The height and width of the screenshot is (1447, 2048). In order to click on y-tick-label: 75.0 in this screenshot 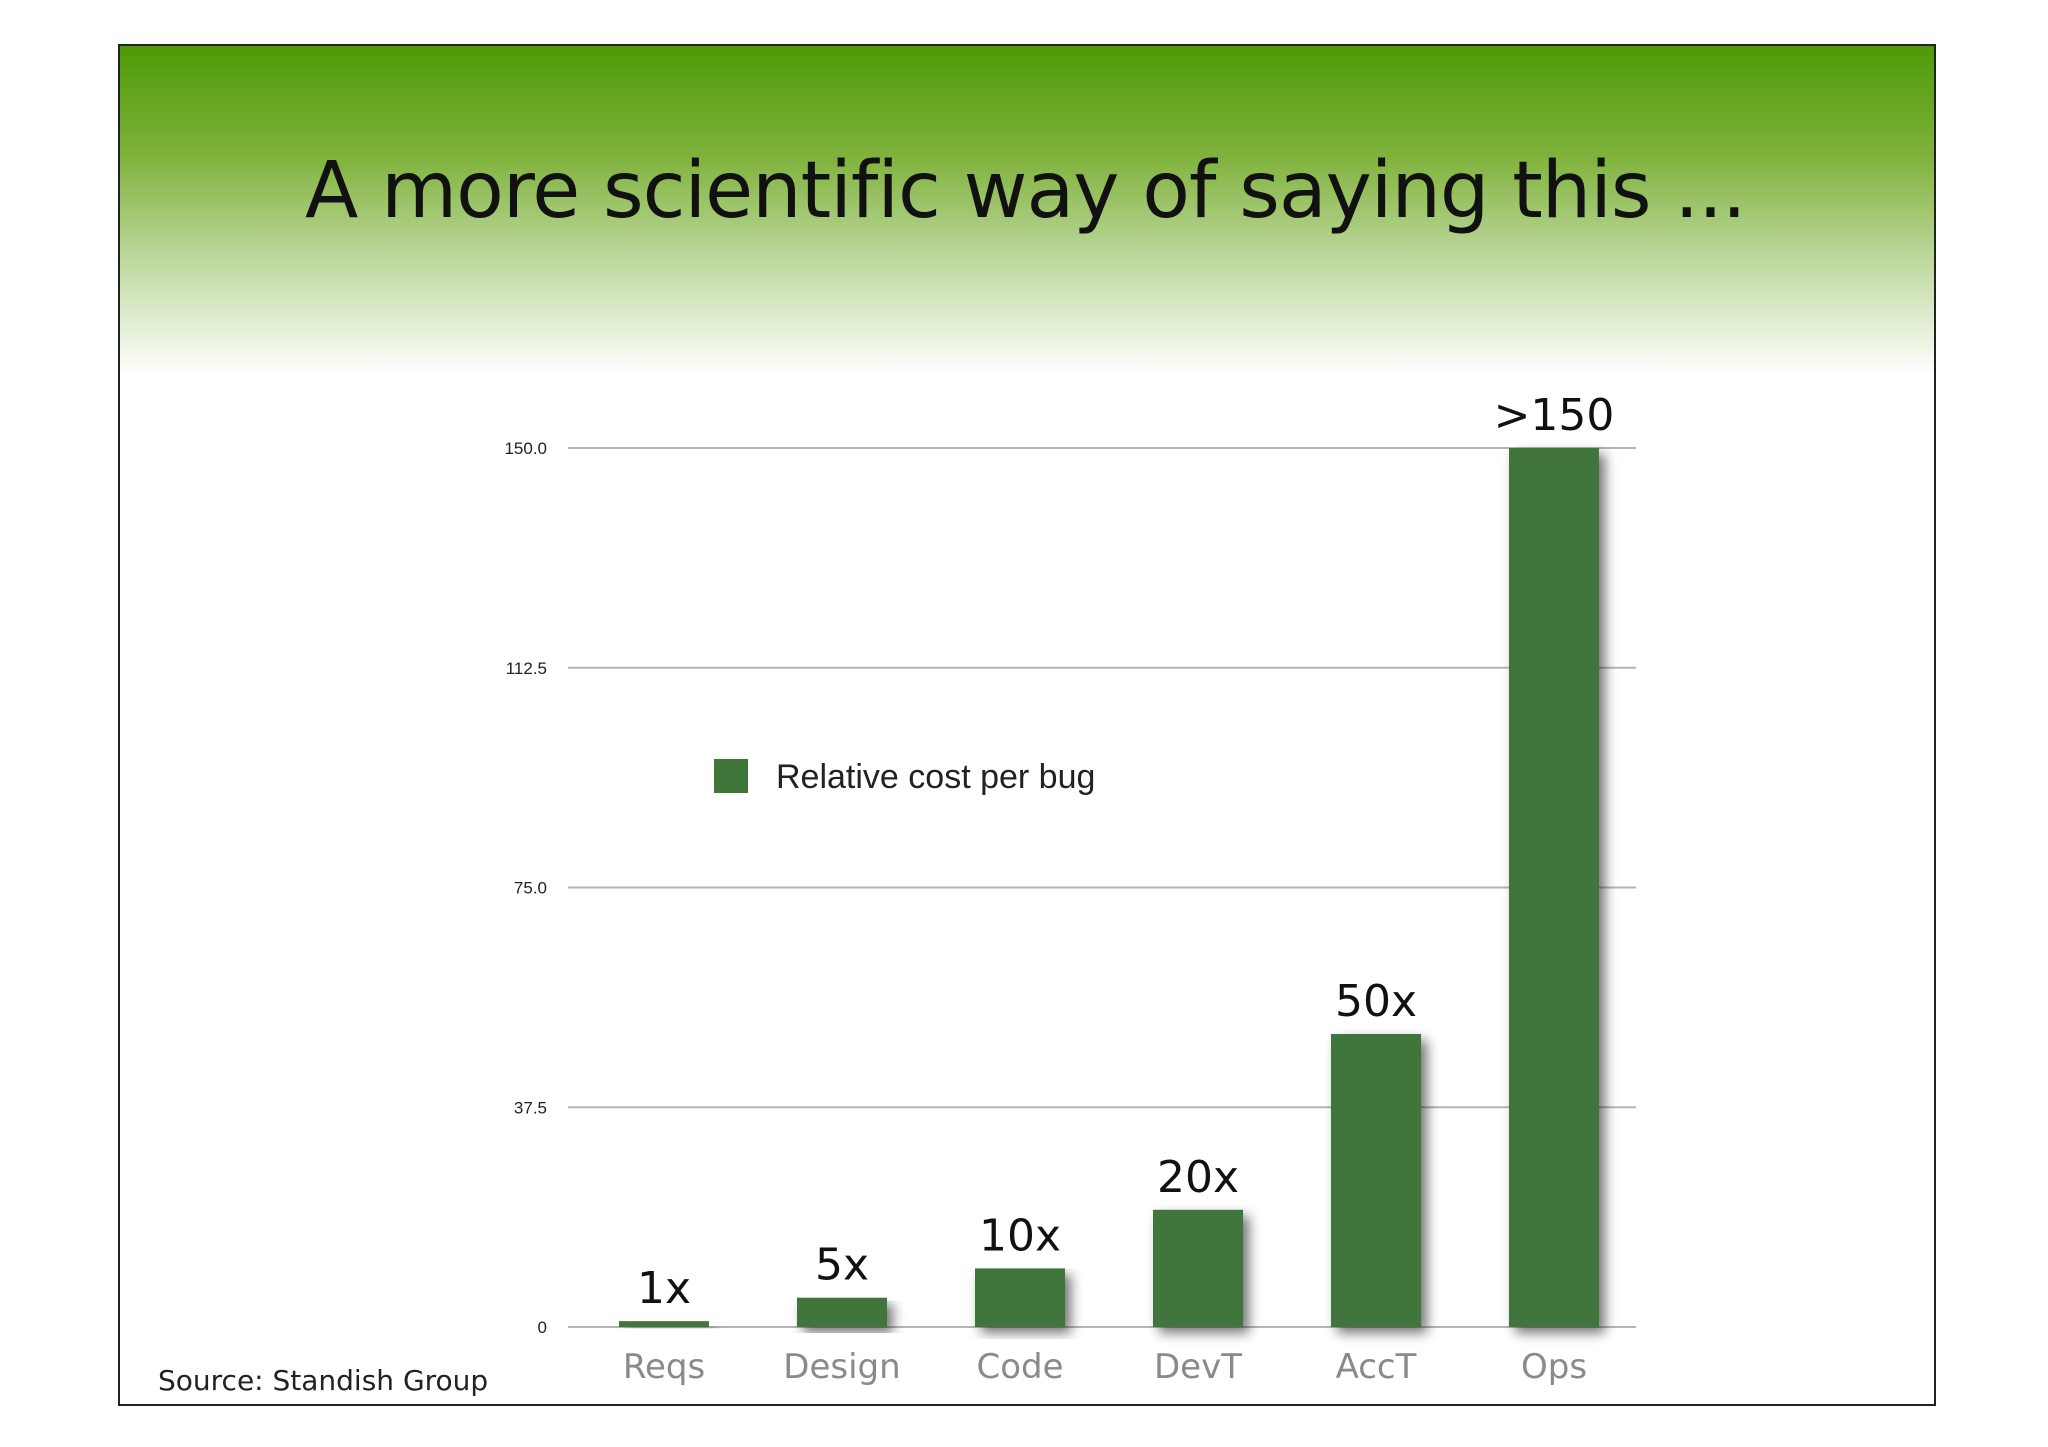, I will do `click(530, 888)`.